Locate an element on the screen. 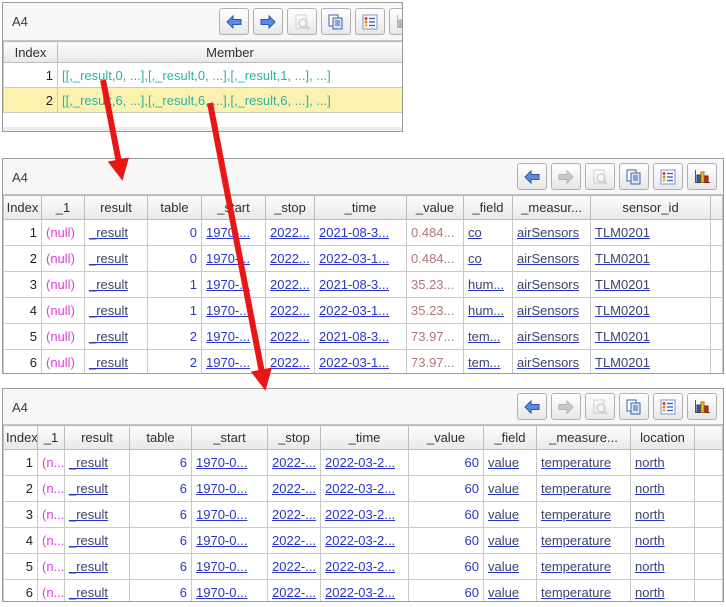  cell-table: 0 is located at coordinates (174, 258).